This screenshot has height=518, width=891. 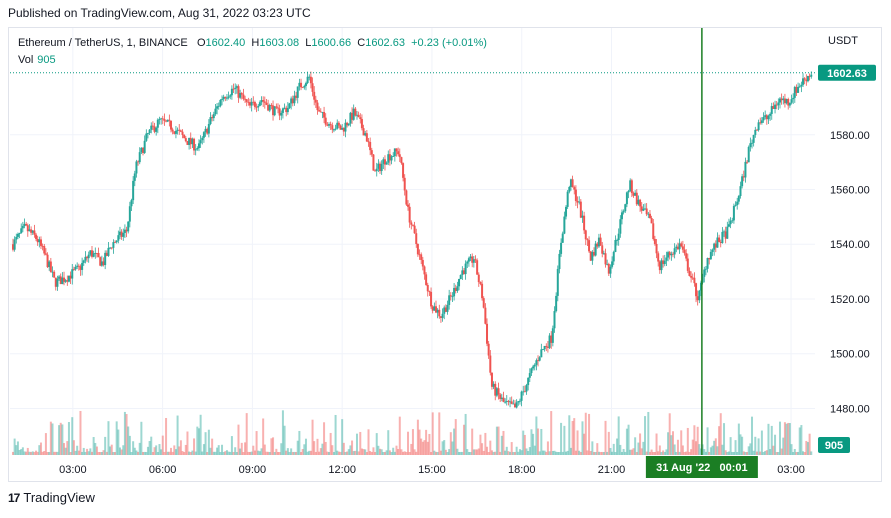 What do you see at coordinates (843, 41) in the screenshot?
I see `currency-label: USDT` at bounding box center [843, 41].